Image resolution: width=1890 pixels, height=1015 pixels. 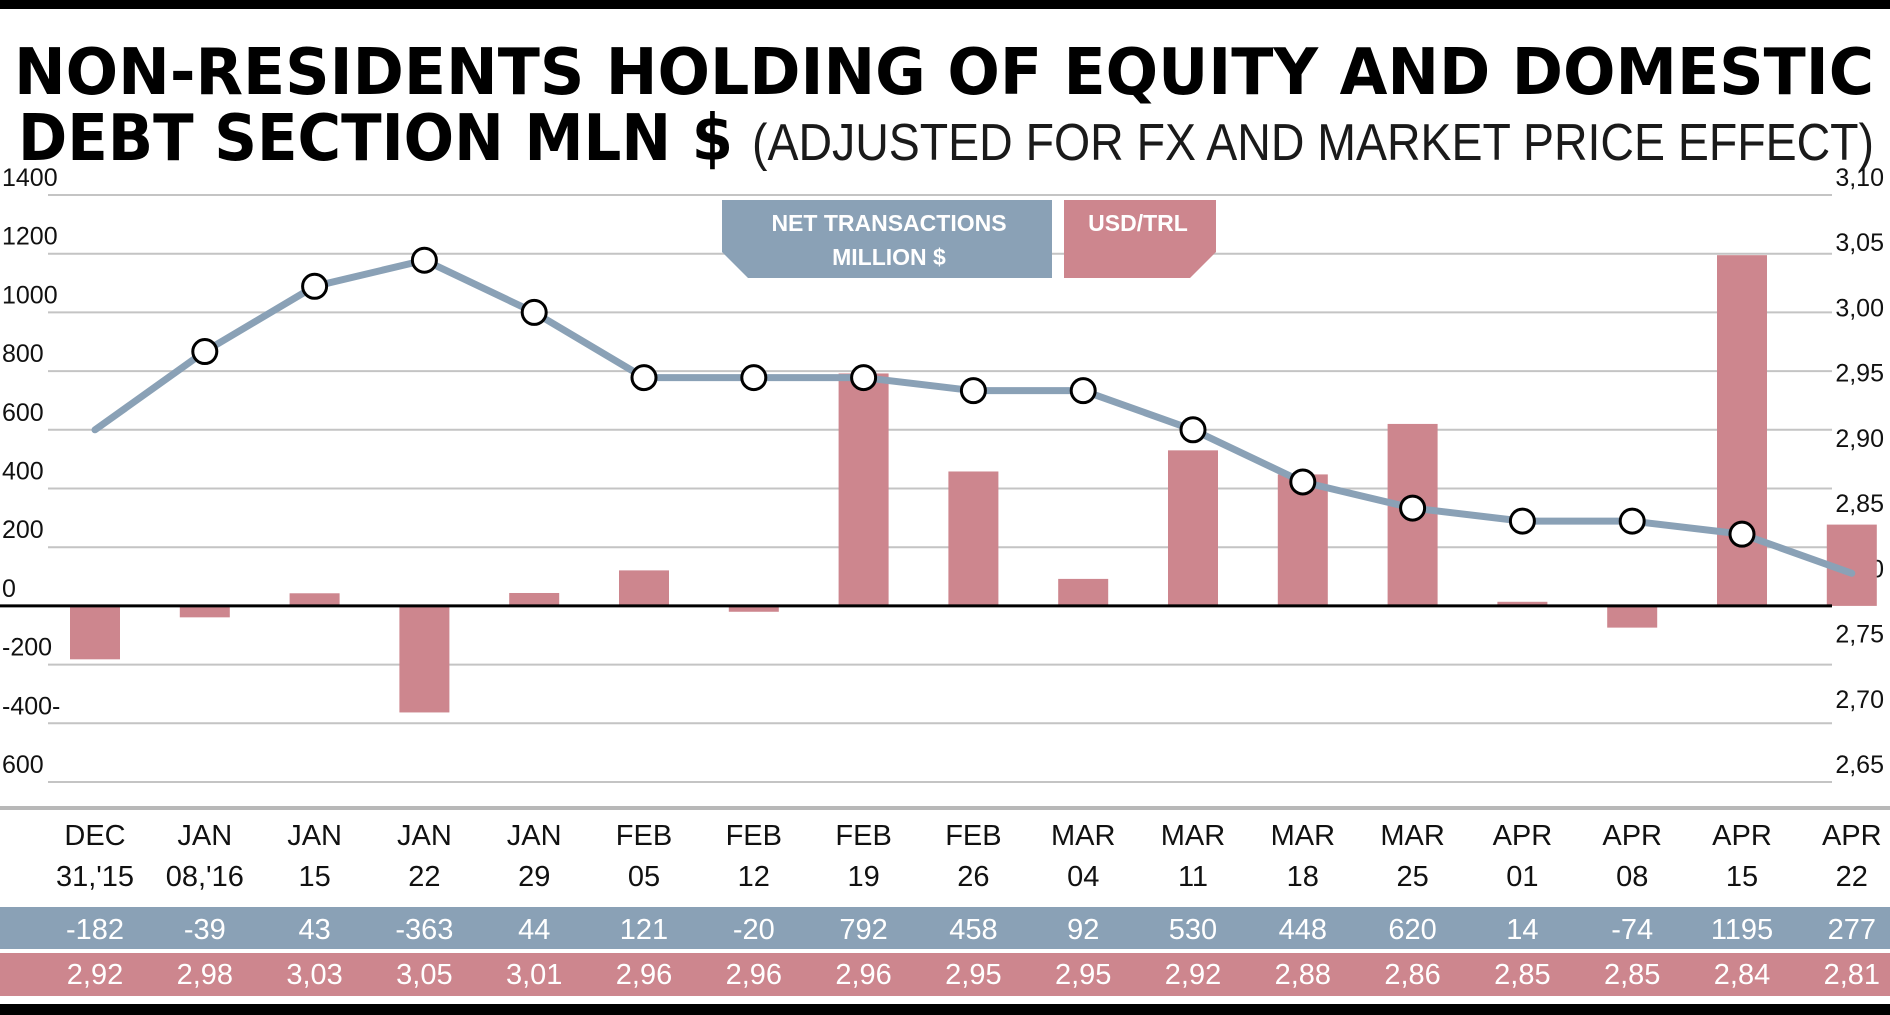 What do you see at coordinates (888, 223) in the screenshot?
I see `legend-net-transactions-label-1: NET TRANSACTIONS` at bounding box center [888, 223].